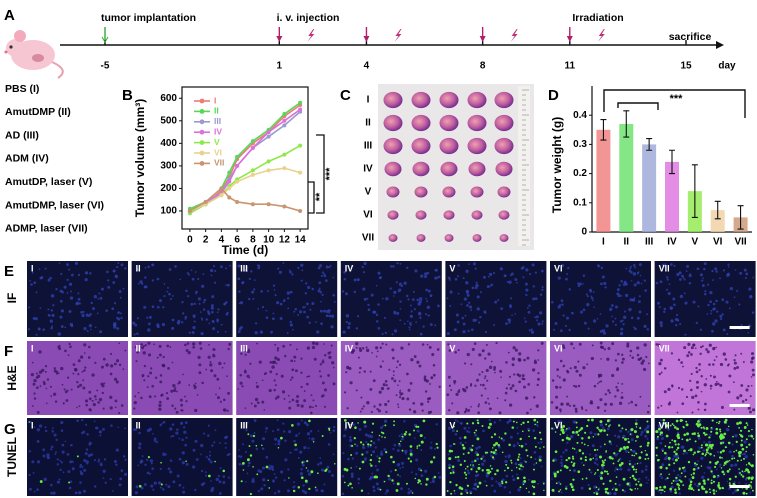  I want to click on group-label: PBS (I), so click(22, 89).